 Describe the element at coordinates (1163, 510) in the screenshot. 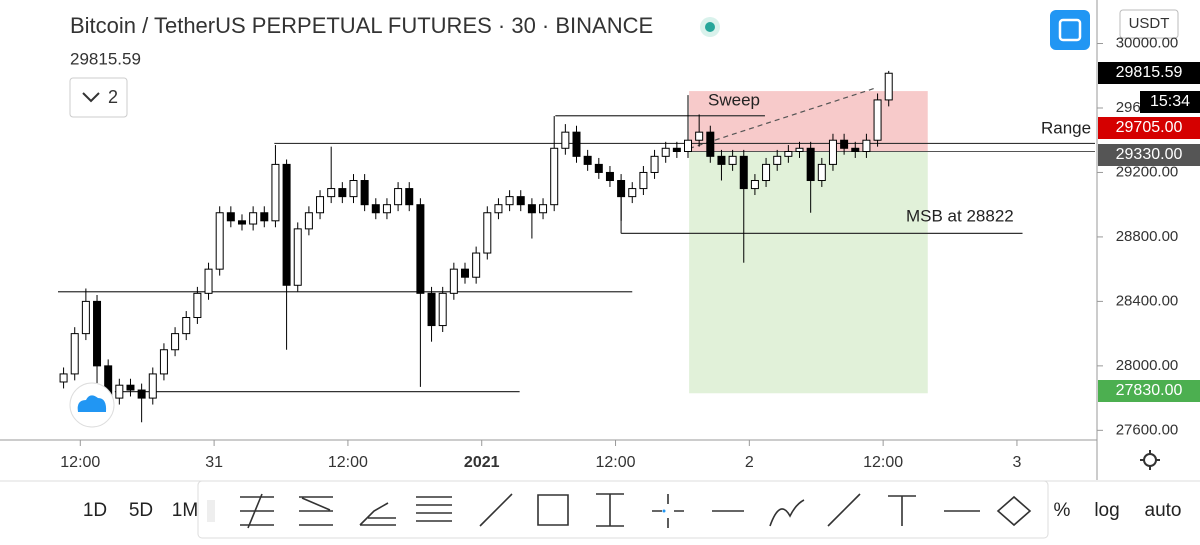

I see `scale-button: auto` at that location.